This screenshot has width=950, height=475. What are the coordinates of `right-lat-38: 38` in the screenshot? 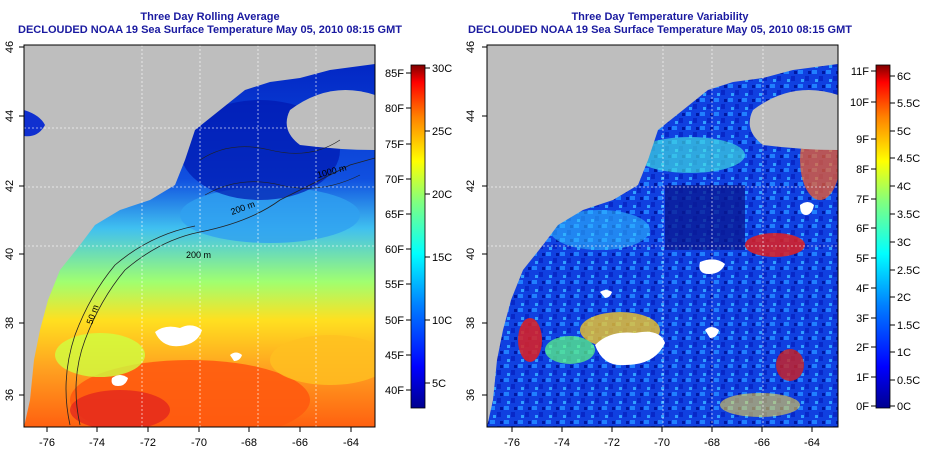 It's located at (471, 323).